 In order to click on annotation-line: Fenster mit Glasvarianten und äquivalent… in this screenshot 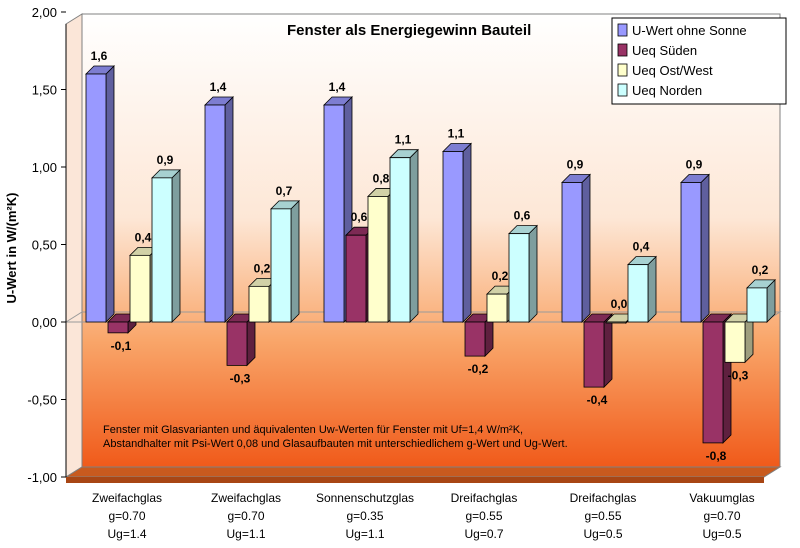, I will do `click(313, 430)`.